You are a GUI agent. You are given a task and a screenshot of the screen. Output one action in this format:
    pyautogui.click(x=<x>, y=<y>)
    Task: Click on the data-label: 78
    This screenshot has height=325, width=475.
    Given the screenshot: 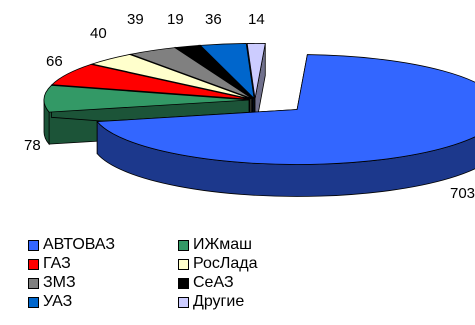 What is the action you would take?
    pyautogui.click(x=32, y=145)
    